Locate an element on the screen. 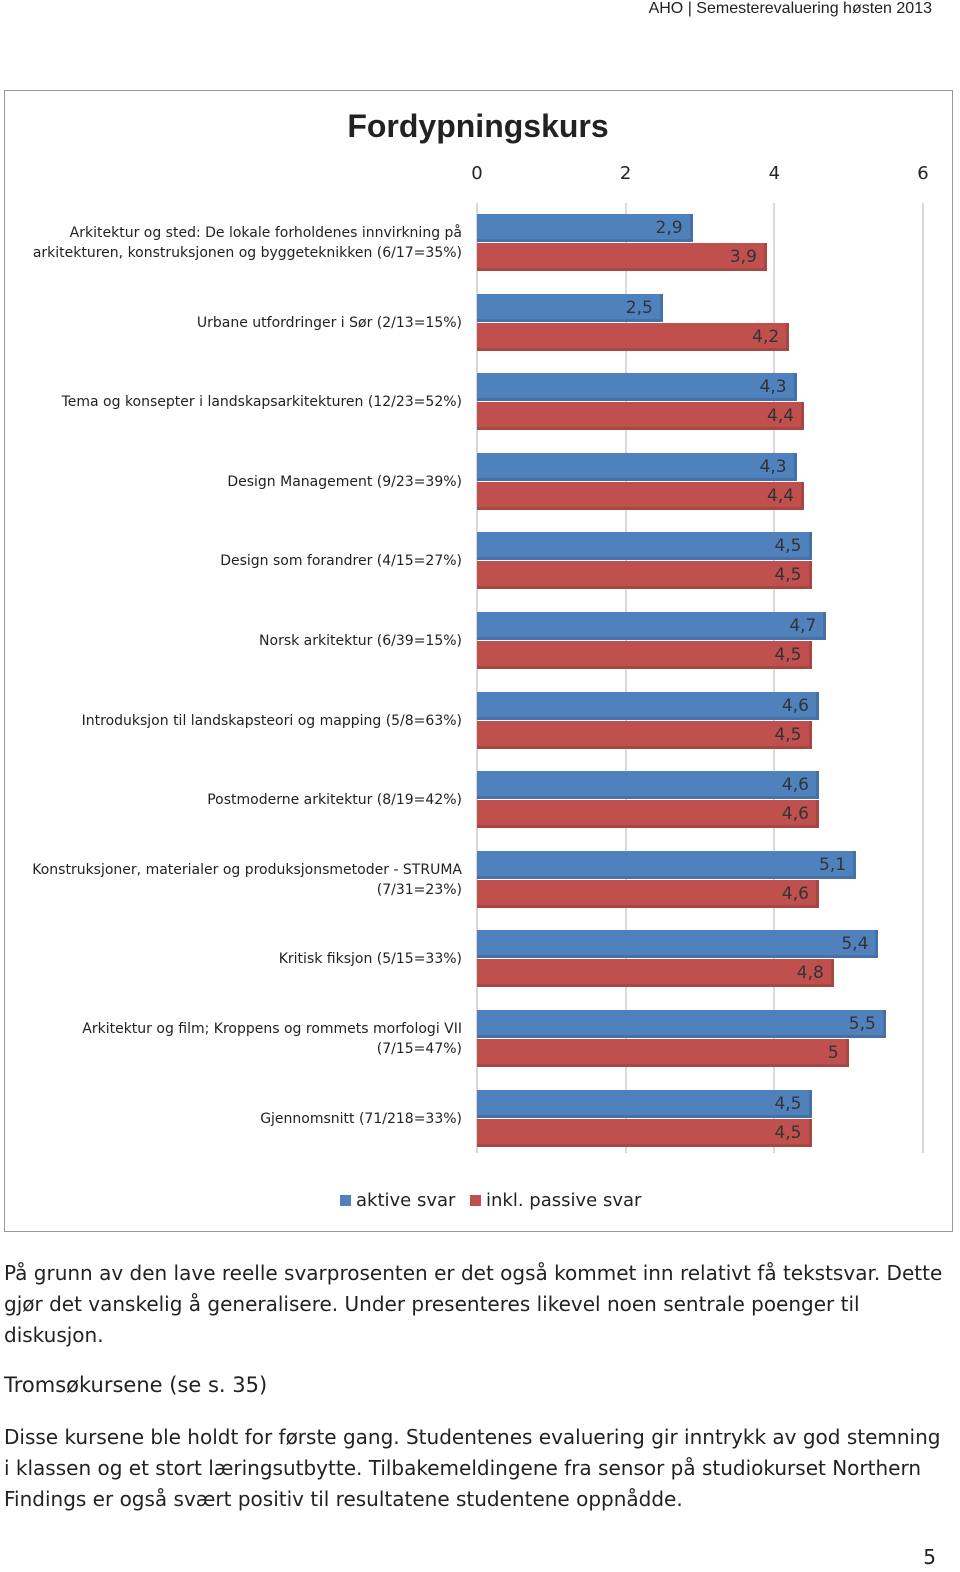 This screenshot has width=960, height=1572. legend-label: aktive svar is located at coordinates (406, 1200).